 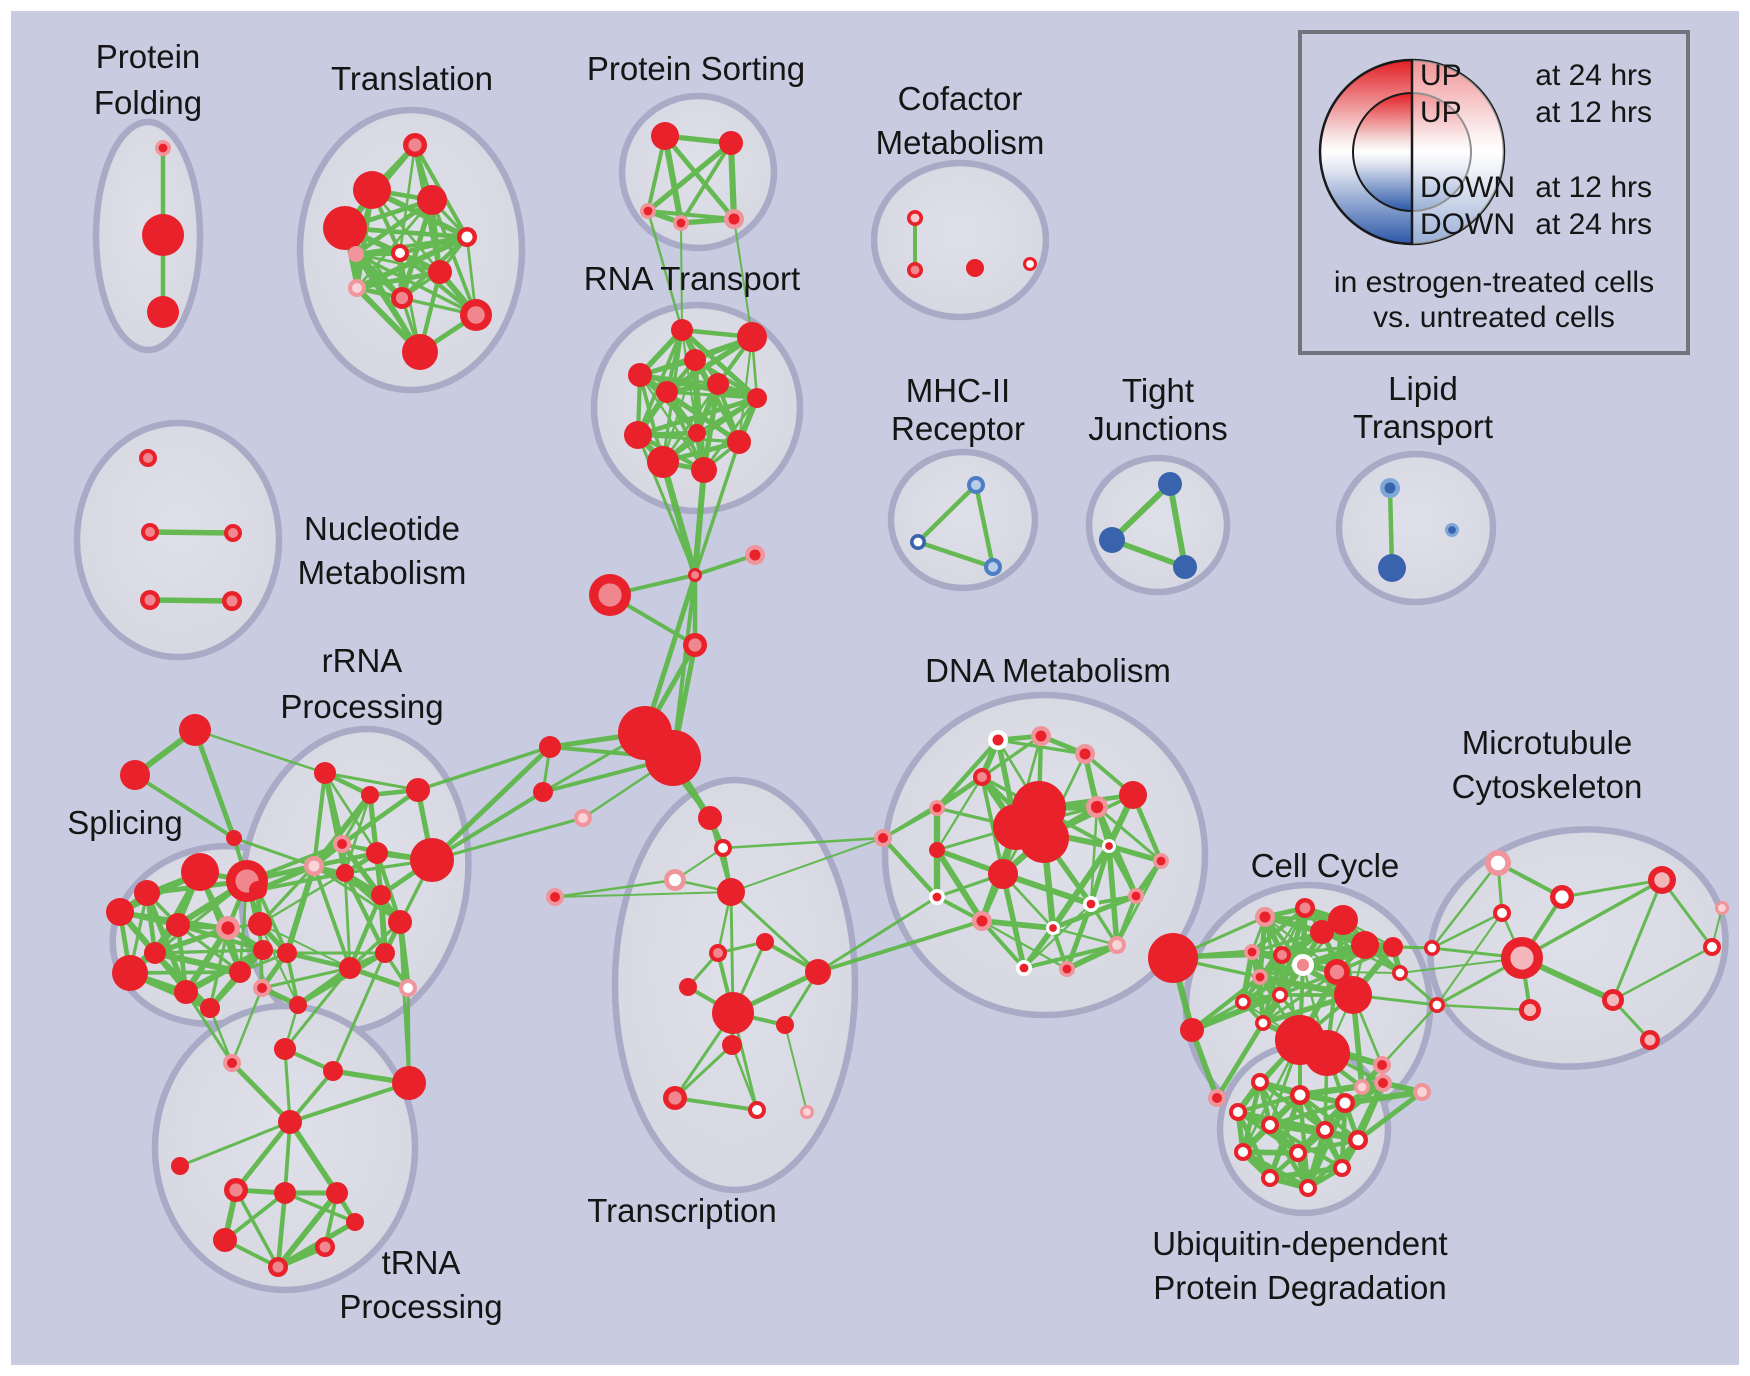 I want to click on cluster-nodes-cell-cycle, so click(x=1278, y=1002).